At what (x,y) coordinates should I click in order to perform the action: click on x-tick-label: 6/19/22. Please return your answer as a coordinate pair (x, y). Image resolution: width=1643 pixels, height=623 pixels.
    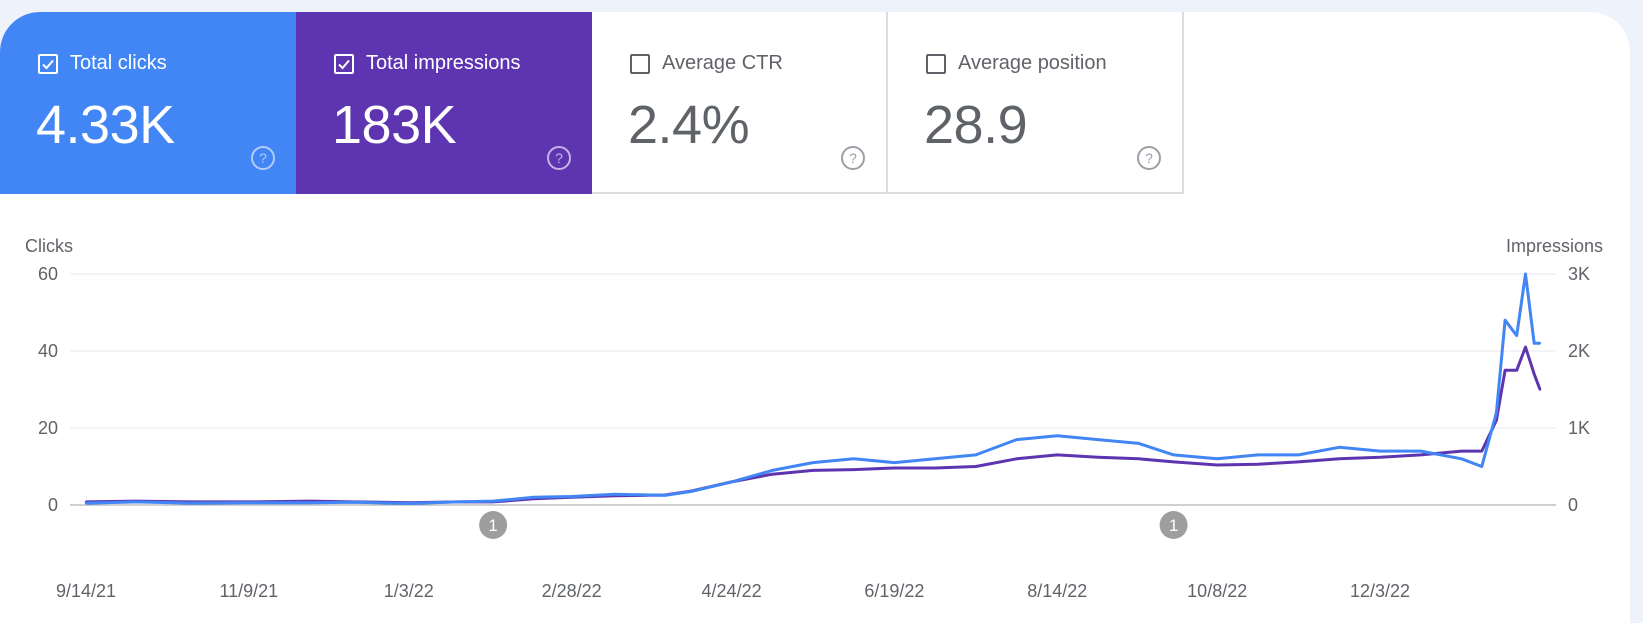
    Looking at the image, I should click on (894, 591).